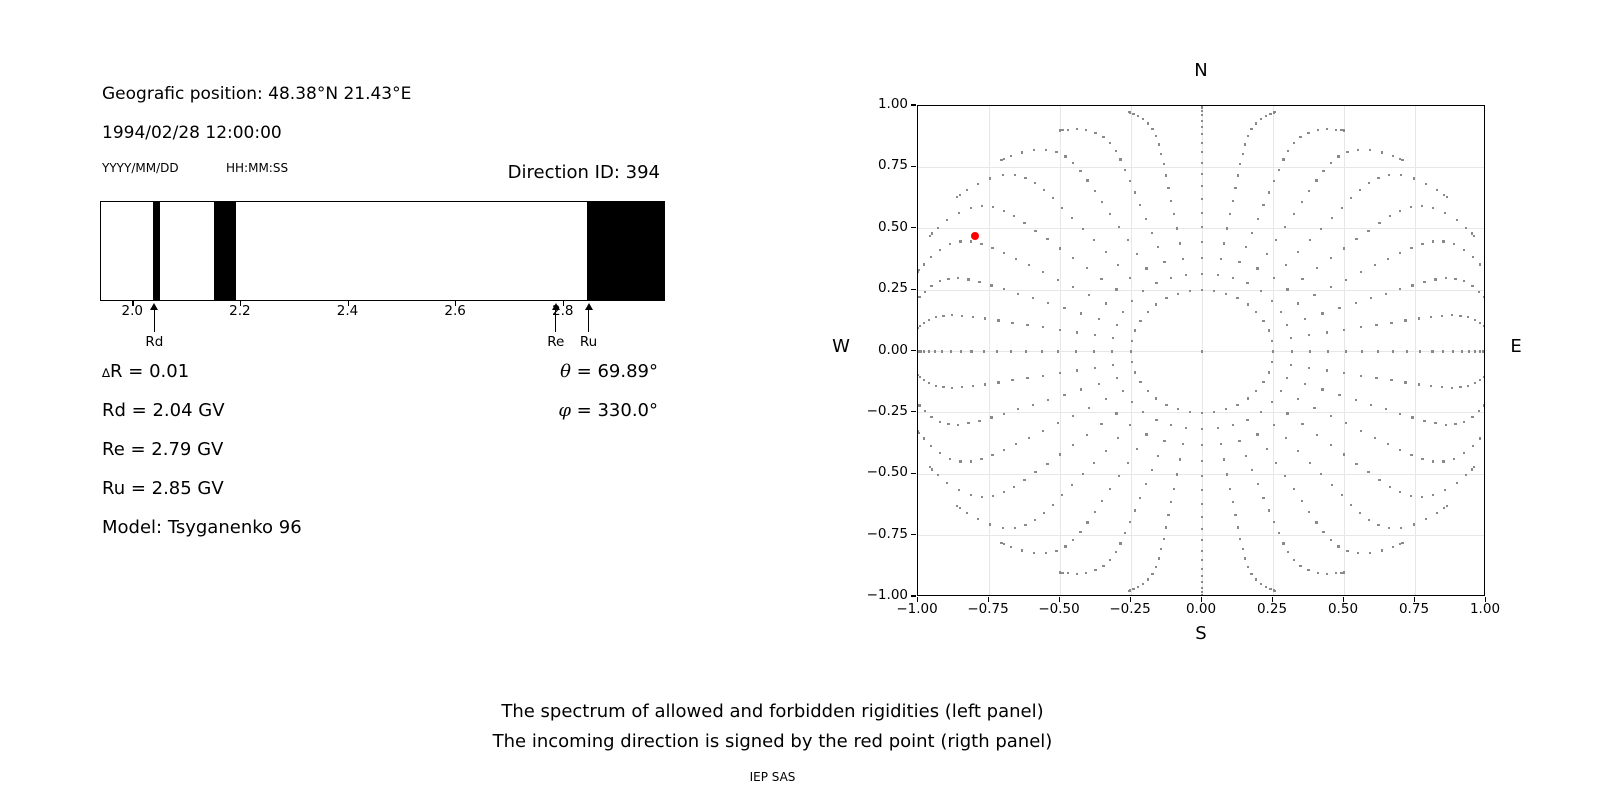  What do you see at coordinates (887, 472) in the screenshot?
I see `y-axis-tick-label: −0.50` at bounding box center [887, 472].